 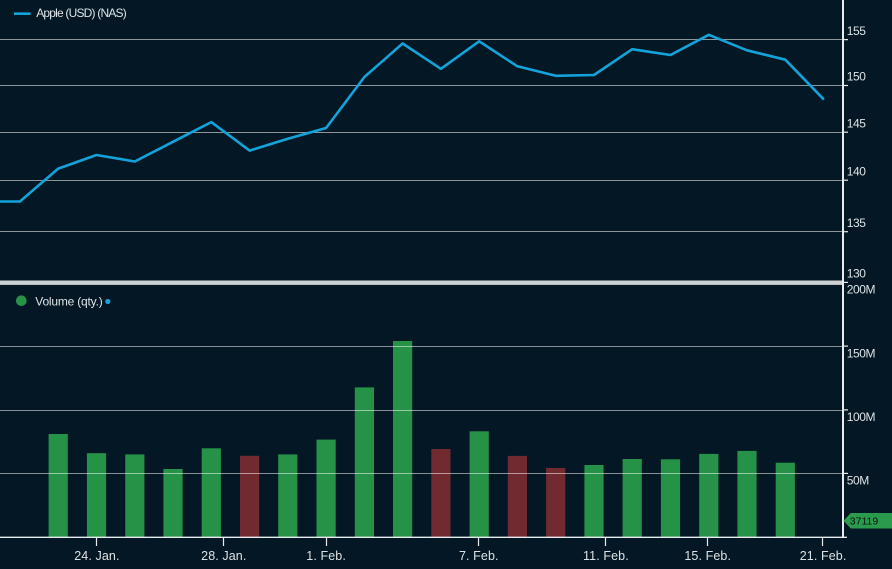 What do you see at coordinates (479, 556) in the screenshot?
I see `svg-text: 7. Feb.` at bounding box center [479, 556].